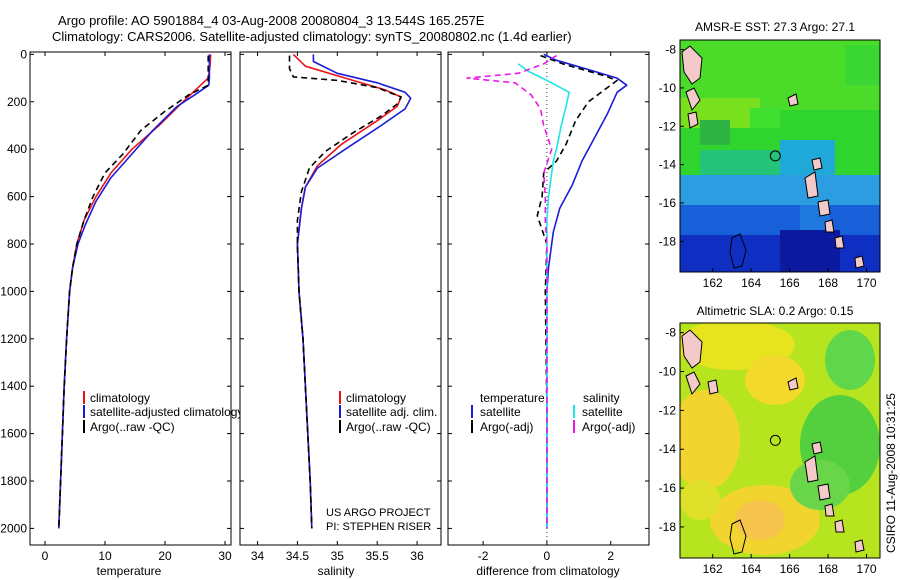 The width and height of the screenshot is (900, 580). Describe the element at coordinates (891, 473) in the screenshot. I see `credit-timestamp: CSIRO 11-Aug-2008 10:31:25` at that location.